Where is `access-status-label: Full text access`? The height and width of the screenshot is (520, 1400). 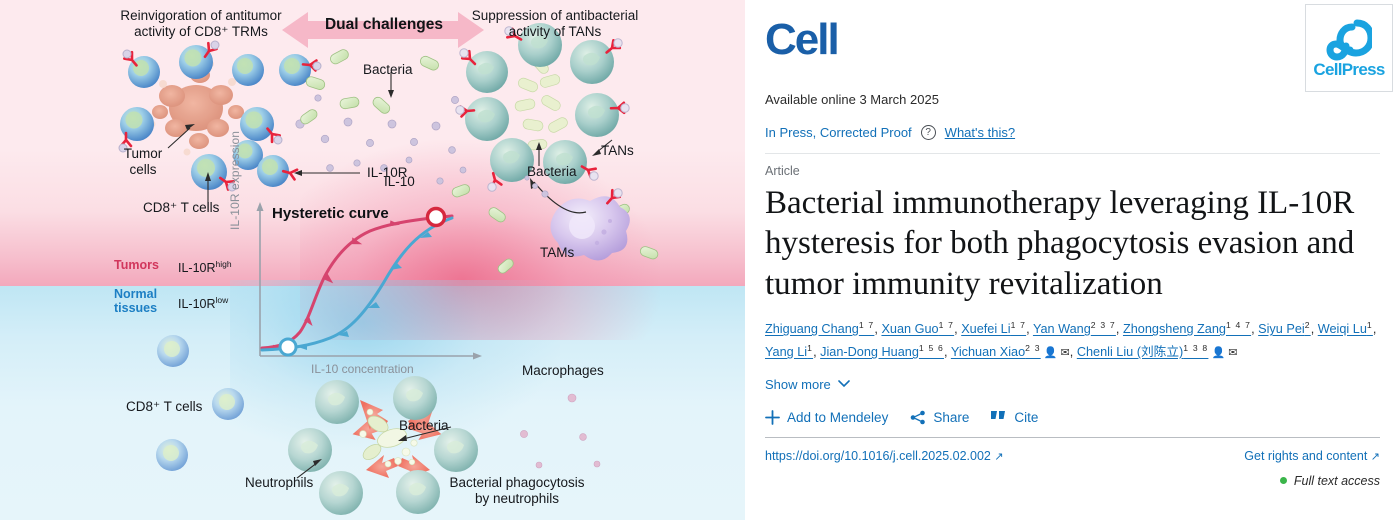 access-status-label: Full text access is located at coordinates (1336, 480).